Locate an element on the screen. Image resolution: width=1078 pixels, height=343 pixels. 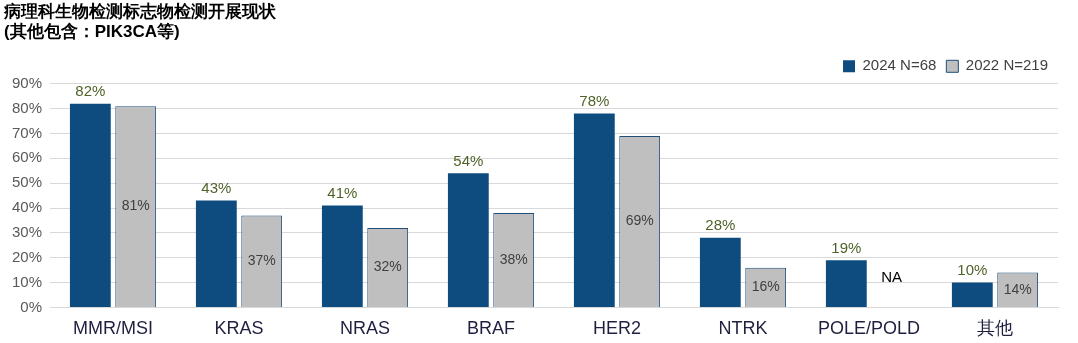
data-label: 14% is located at coordinates (1017, 288).